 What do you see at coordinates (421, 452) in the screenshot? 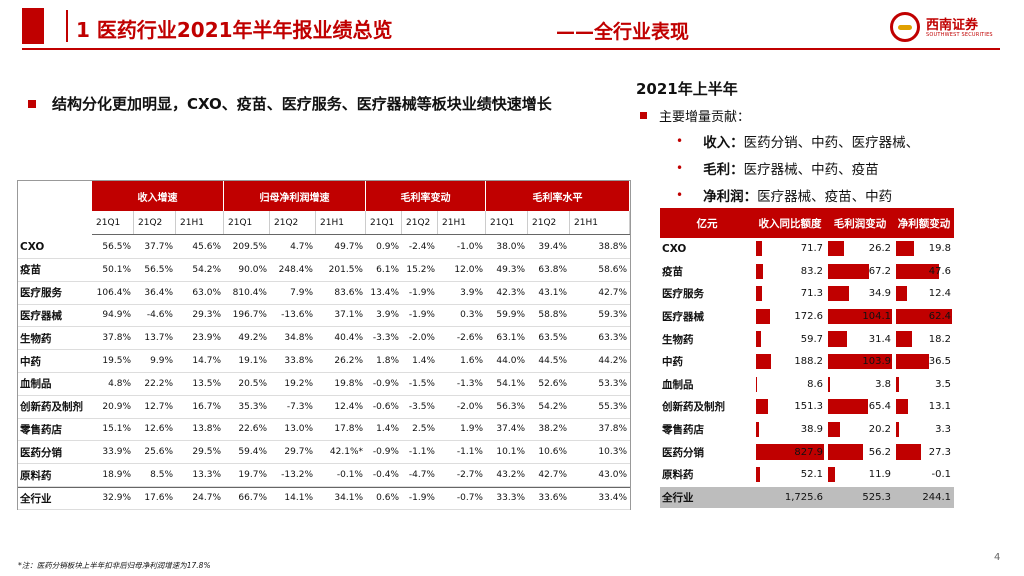
I see `table-cell: -1.1%` at bounding box center [421, 452].